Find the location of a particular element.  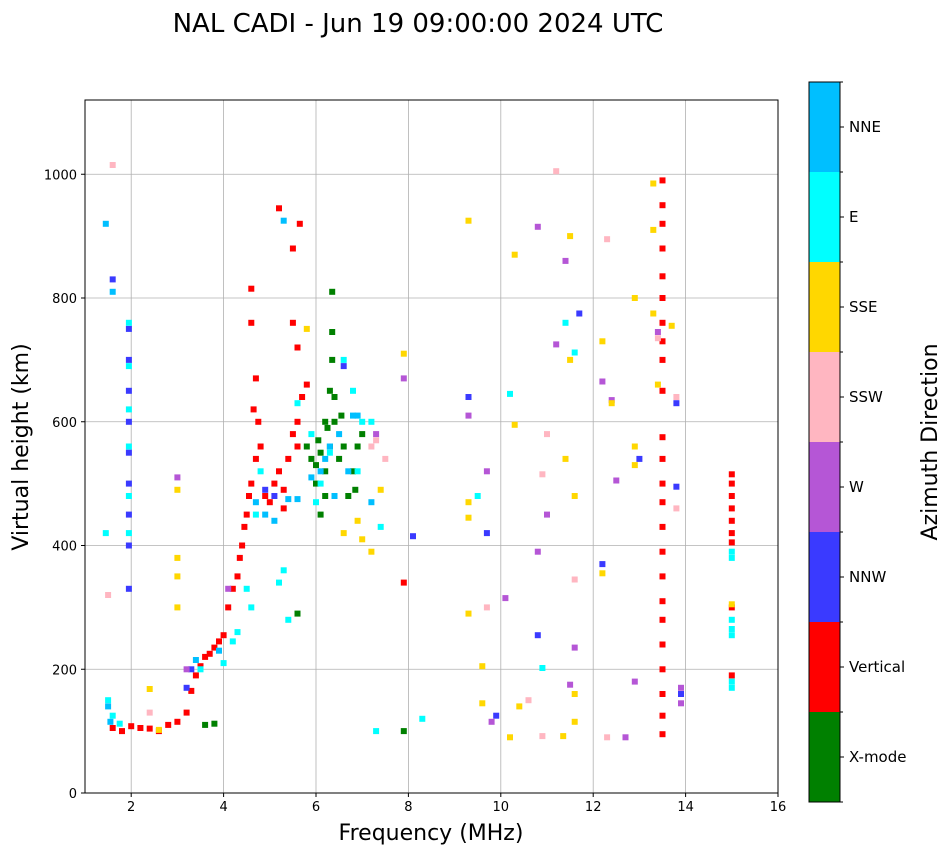

x-tick-label: 6 is located at coordinates (316, 807).